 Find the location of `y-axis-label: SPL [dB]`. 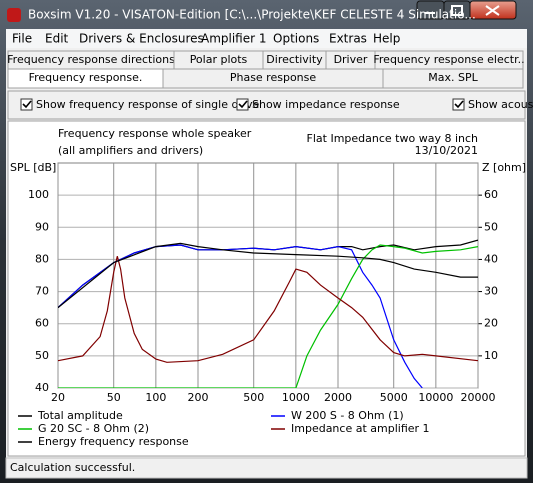

y-axis-label: SPL [dB] is located at coordinates (33, 167).